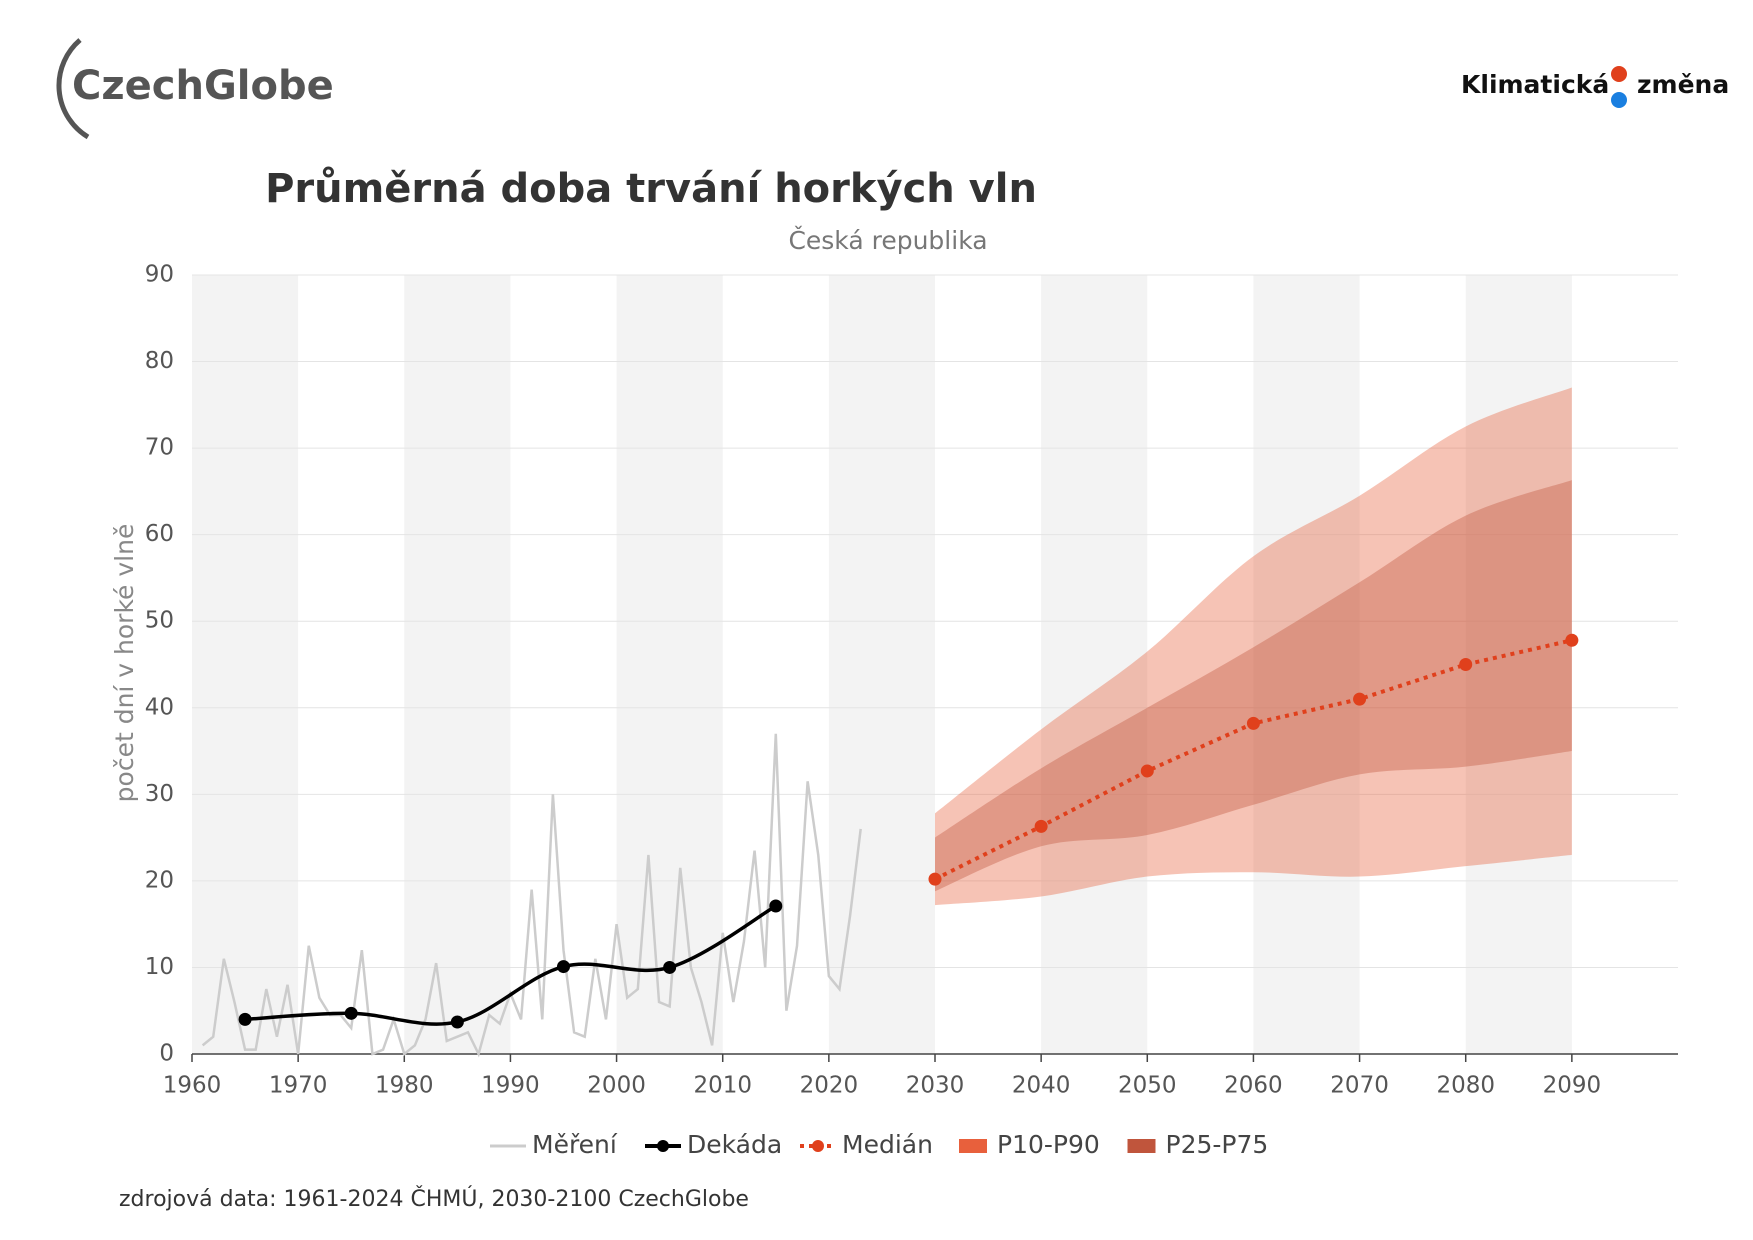  I want to click on decade-line, so click(510, 965).